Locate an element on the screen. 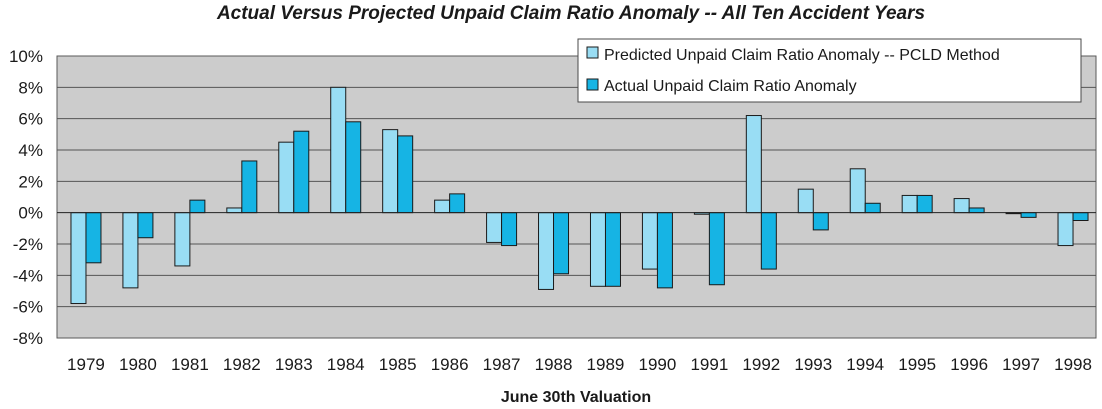 This screenshot has width=1102, height=409. bar-predicted-1988 is located at coordinates (546, 251).